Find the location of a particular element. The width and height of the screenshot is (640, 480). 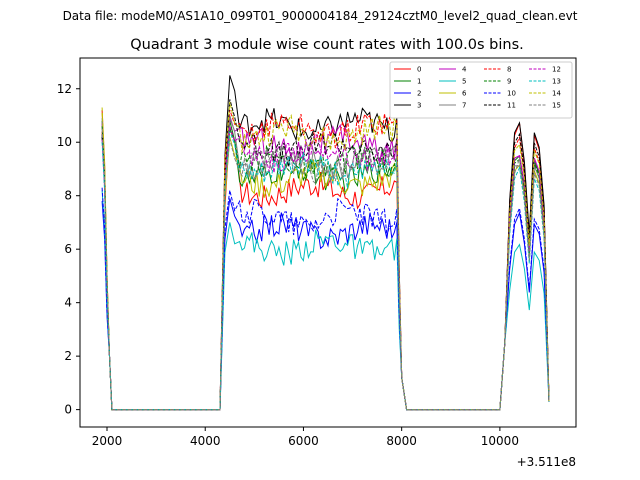

y-tick-label: 6 is located at coordinates (68, 249).